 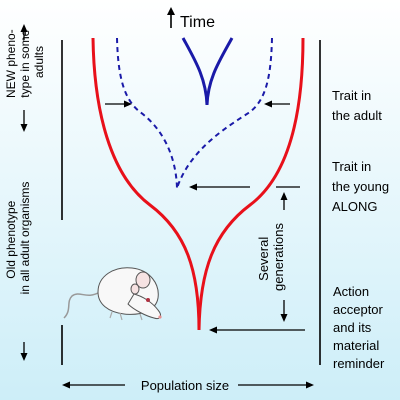 I want to click on new-trait-left-dashed, so click(x=147, y=113).